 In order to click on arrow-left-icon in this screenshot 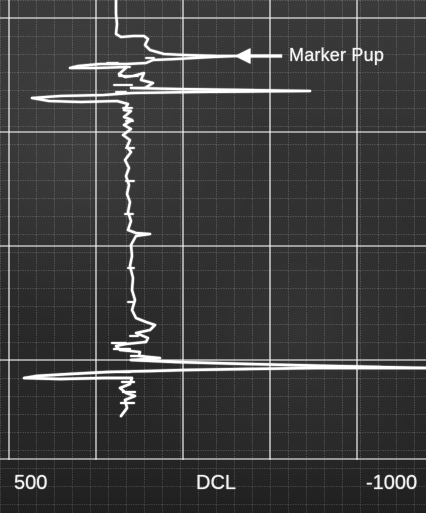, I will do `click(242, 56)`.